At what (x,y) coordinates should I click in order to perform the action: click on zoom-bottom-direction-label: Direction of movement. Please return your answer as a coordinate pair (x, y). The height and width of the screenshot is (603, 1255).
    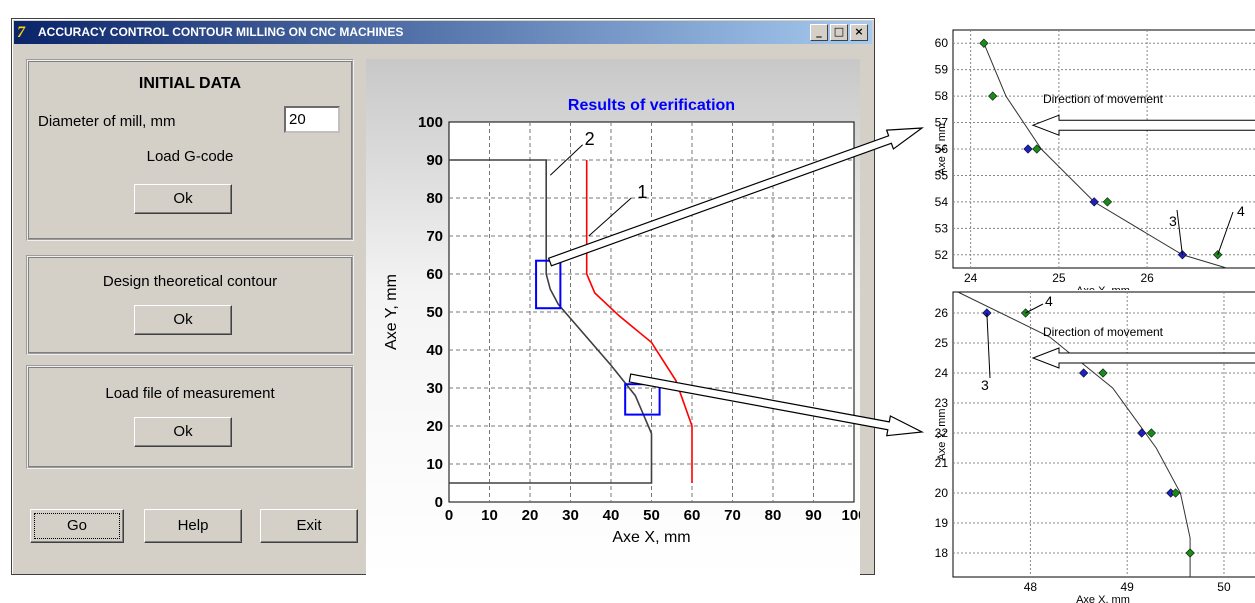
    Looking at the image, I should click on (1103, 332).